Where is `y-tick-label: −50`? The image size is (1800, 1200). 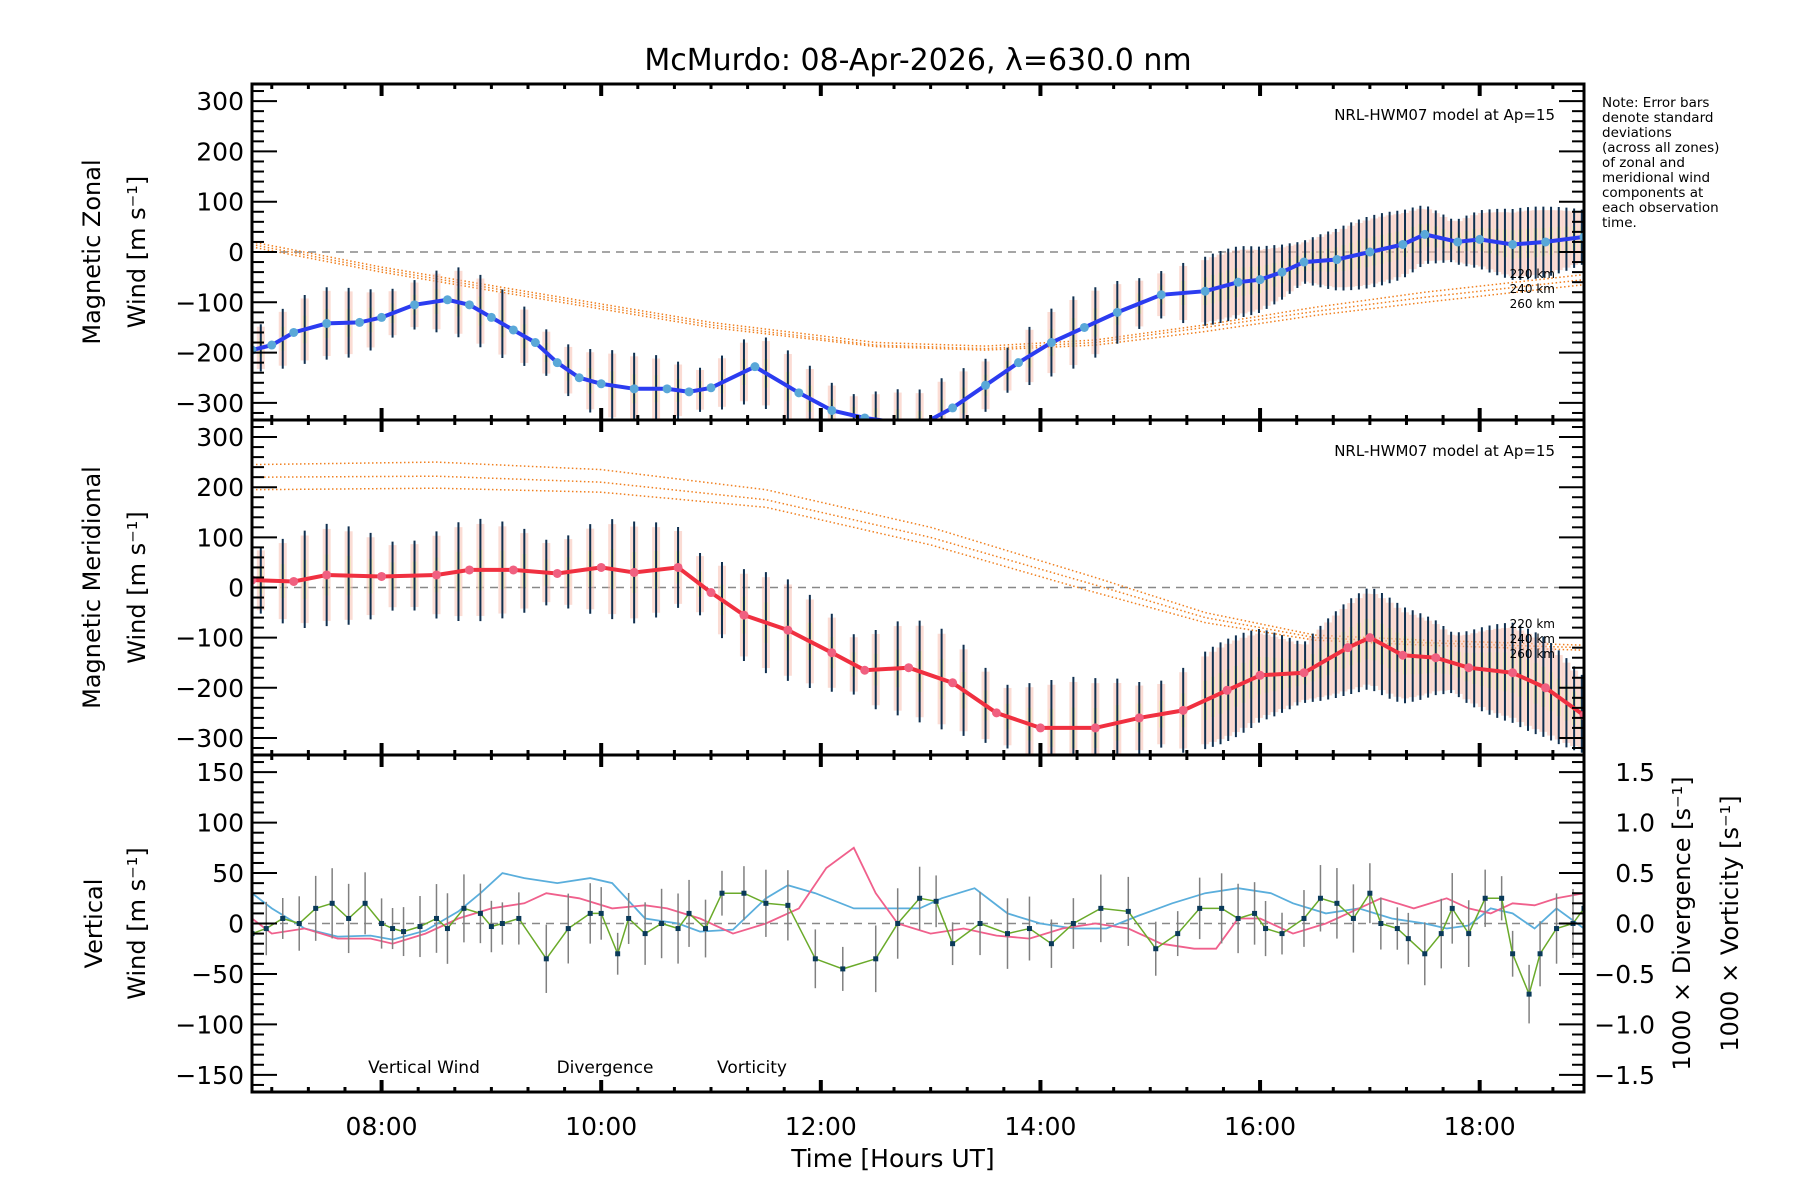
y-tick-label: −50 is located at coordinates (217, 974).